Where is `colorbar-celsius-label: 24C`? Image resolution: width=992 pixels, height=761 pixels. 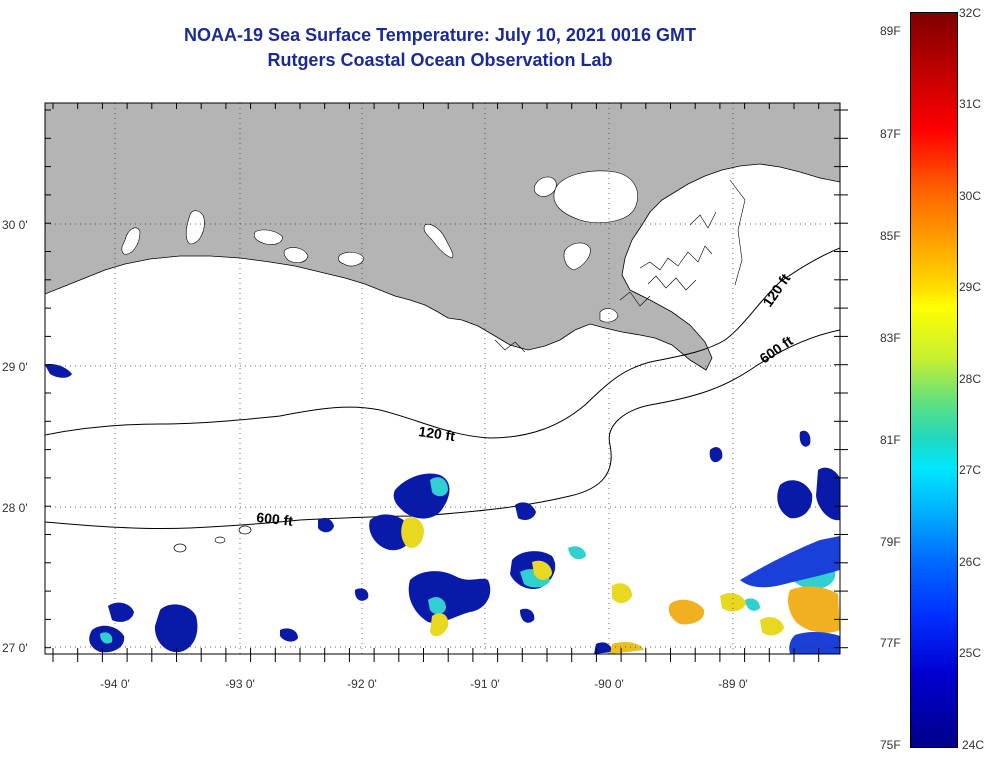 colorbar-celsius-label: 24C is located at coordinates (973, 745).